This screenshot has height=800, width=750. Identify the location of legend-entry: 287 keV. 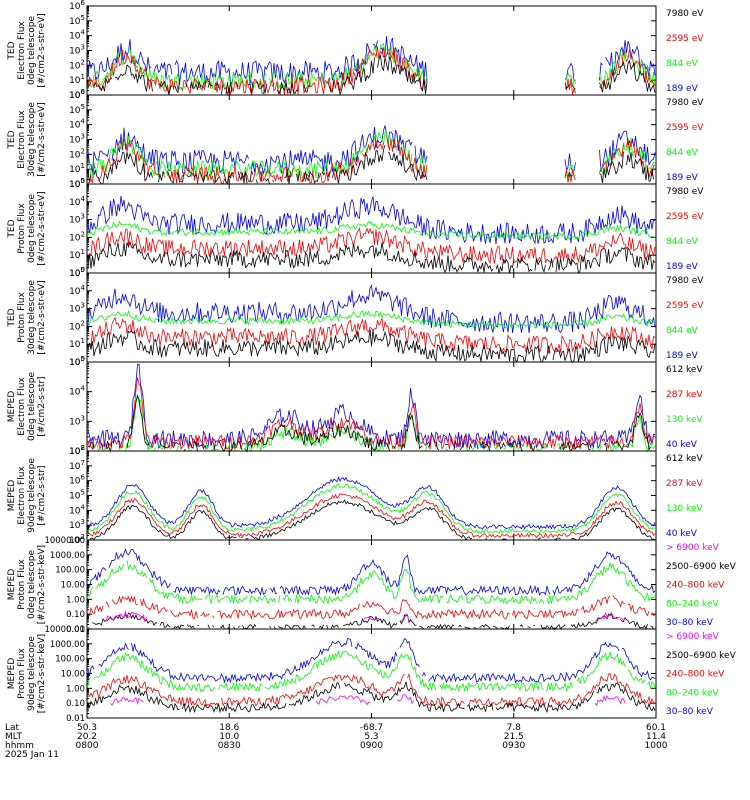
(684, 484).